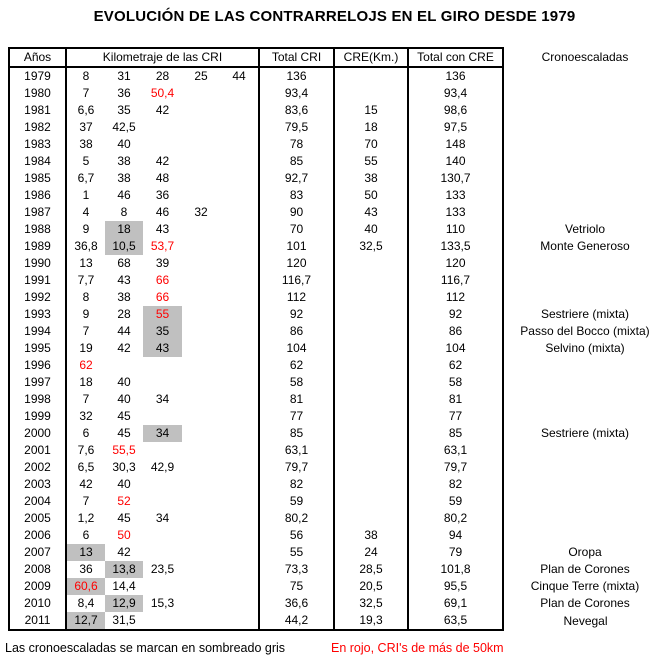 The image size is (669, 665). What do you see at coordinates (371, 144) in the screenshot?
I see `cre-cell: 70` at bounding box center [371, 144].